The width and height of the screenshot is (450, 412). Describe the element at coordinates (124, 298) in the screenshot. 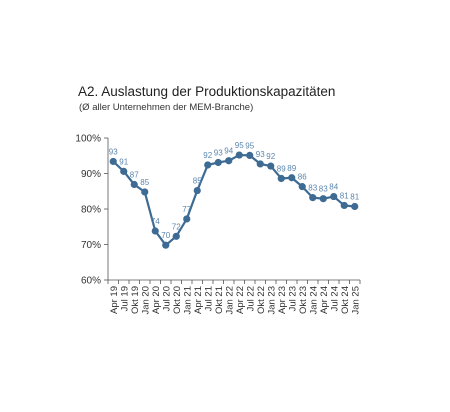

I see `x-tick-label: Jul 19` at that location.